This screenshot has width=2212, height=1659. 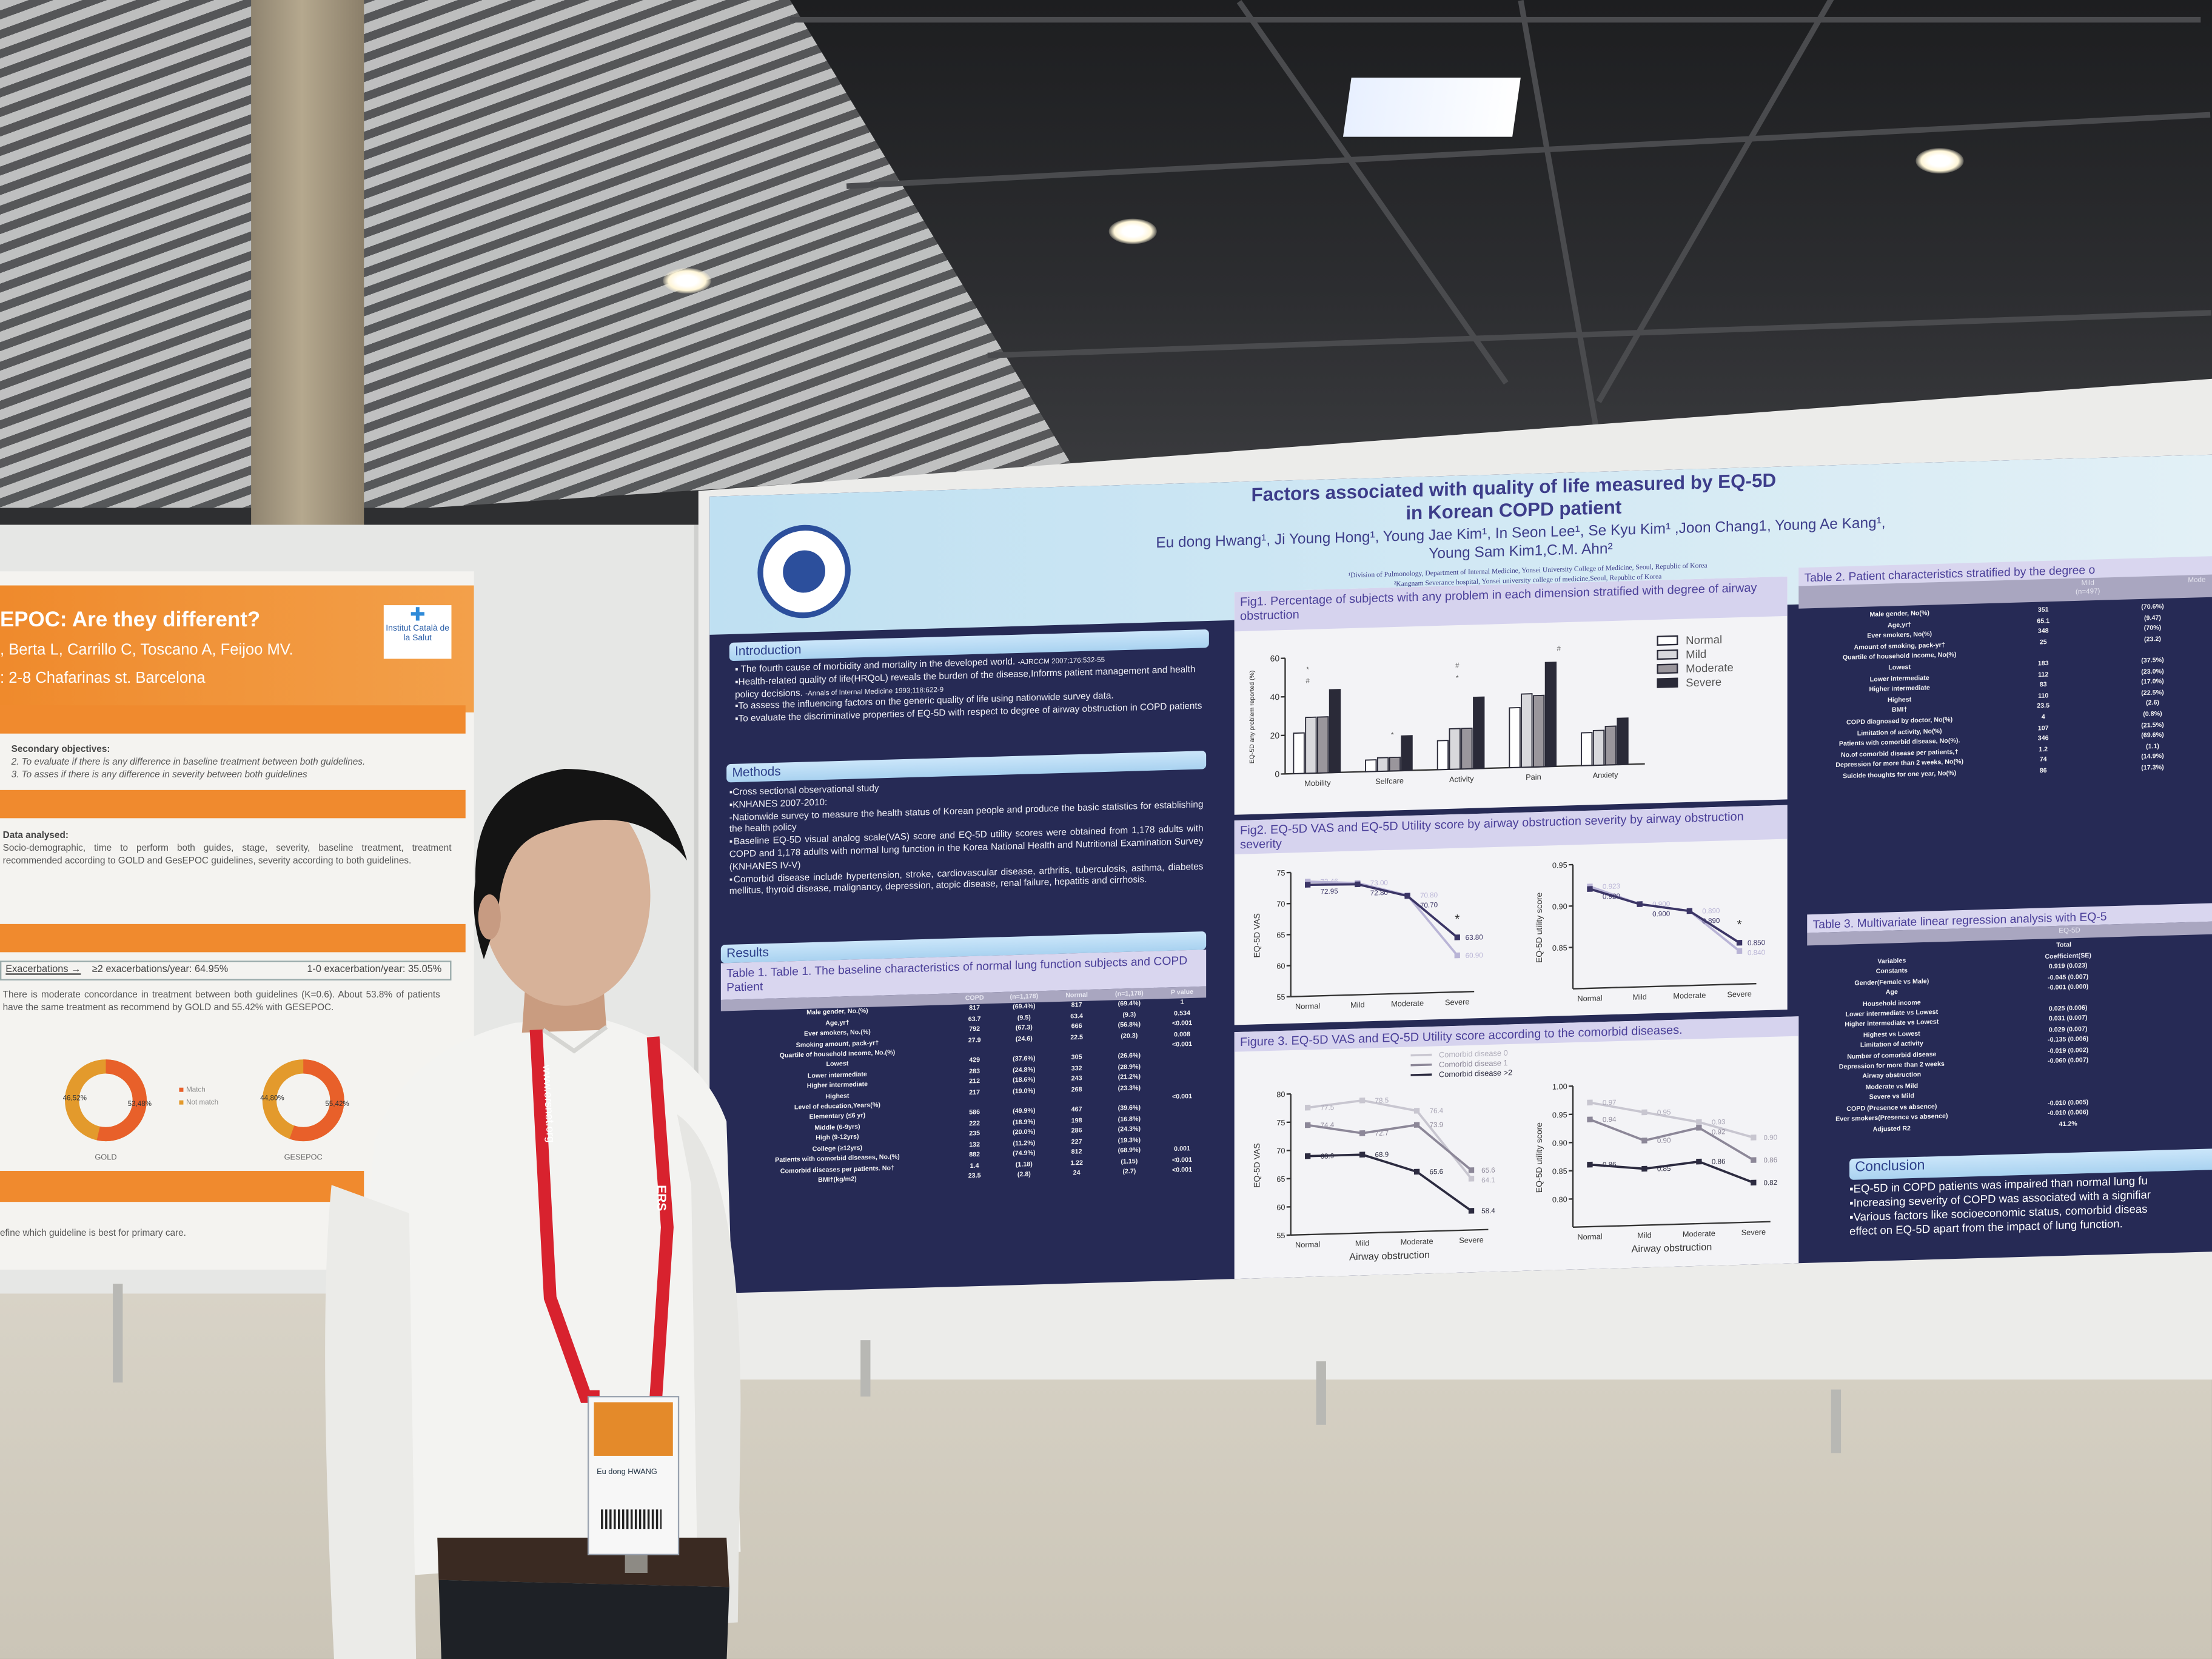 I want to click on donut-label: 46,52%, so click(x=75, y=1098).